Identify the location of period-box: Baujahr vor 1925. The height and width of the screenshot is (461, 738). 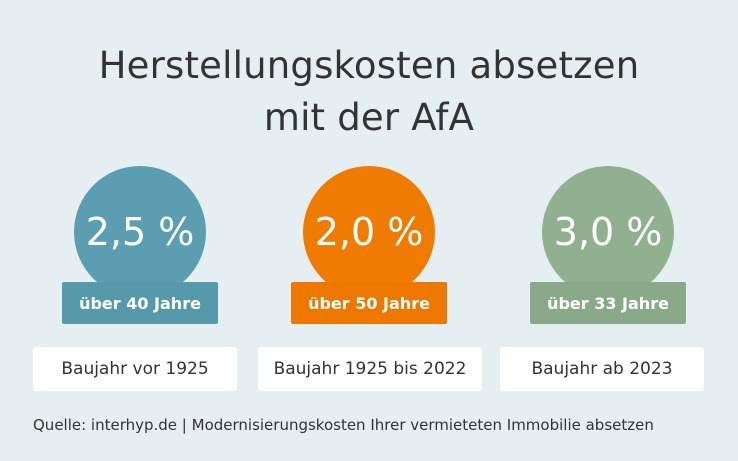
(135, 369).